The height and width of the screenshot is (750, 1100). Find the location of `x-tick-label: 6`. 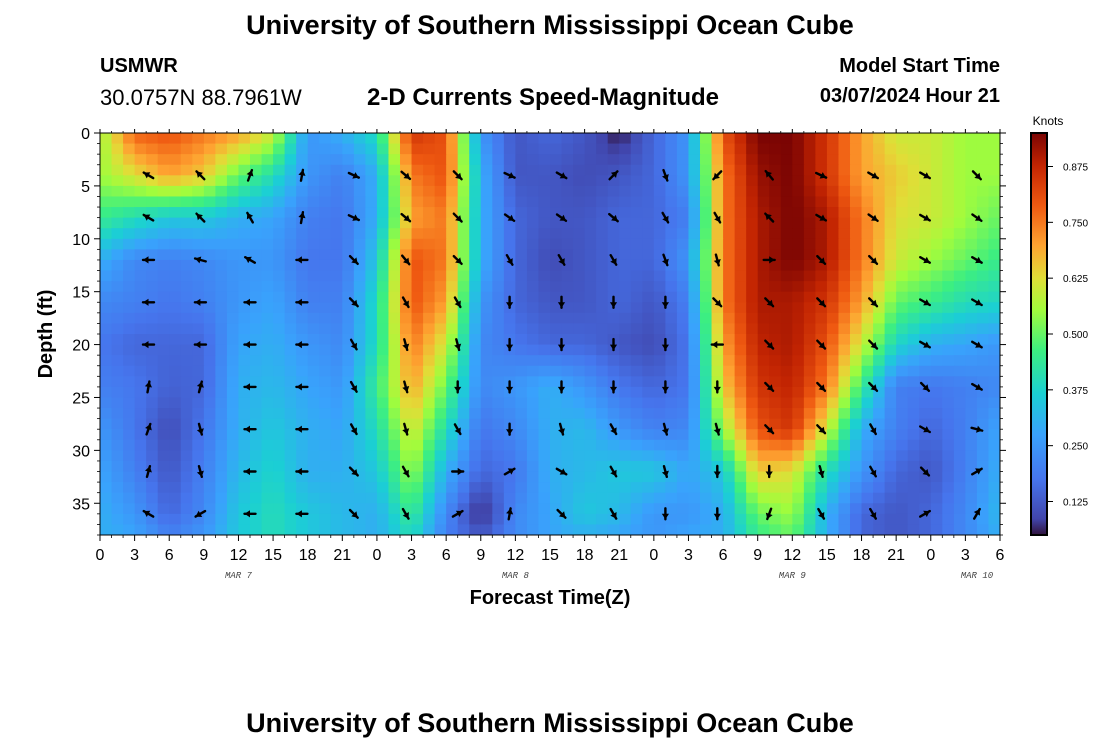

x-tick-label: 6 is located at coordinates (1000, 555).